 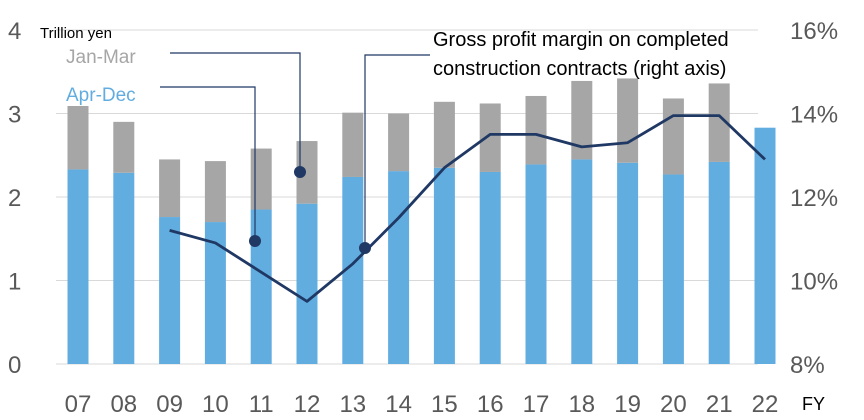 I want to click on right-axis-ticks: 8% 10% 12% 14% 16%, so click(x=814, y=198).